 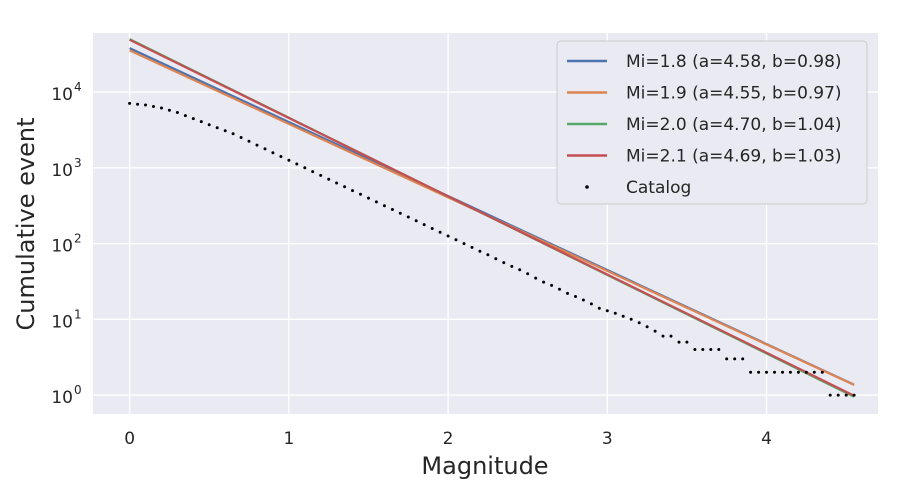 I want to click on x-axis-label: Magnitude, so click(x=484, y=466).